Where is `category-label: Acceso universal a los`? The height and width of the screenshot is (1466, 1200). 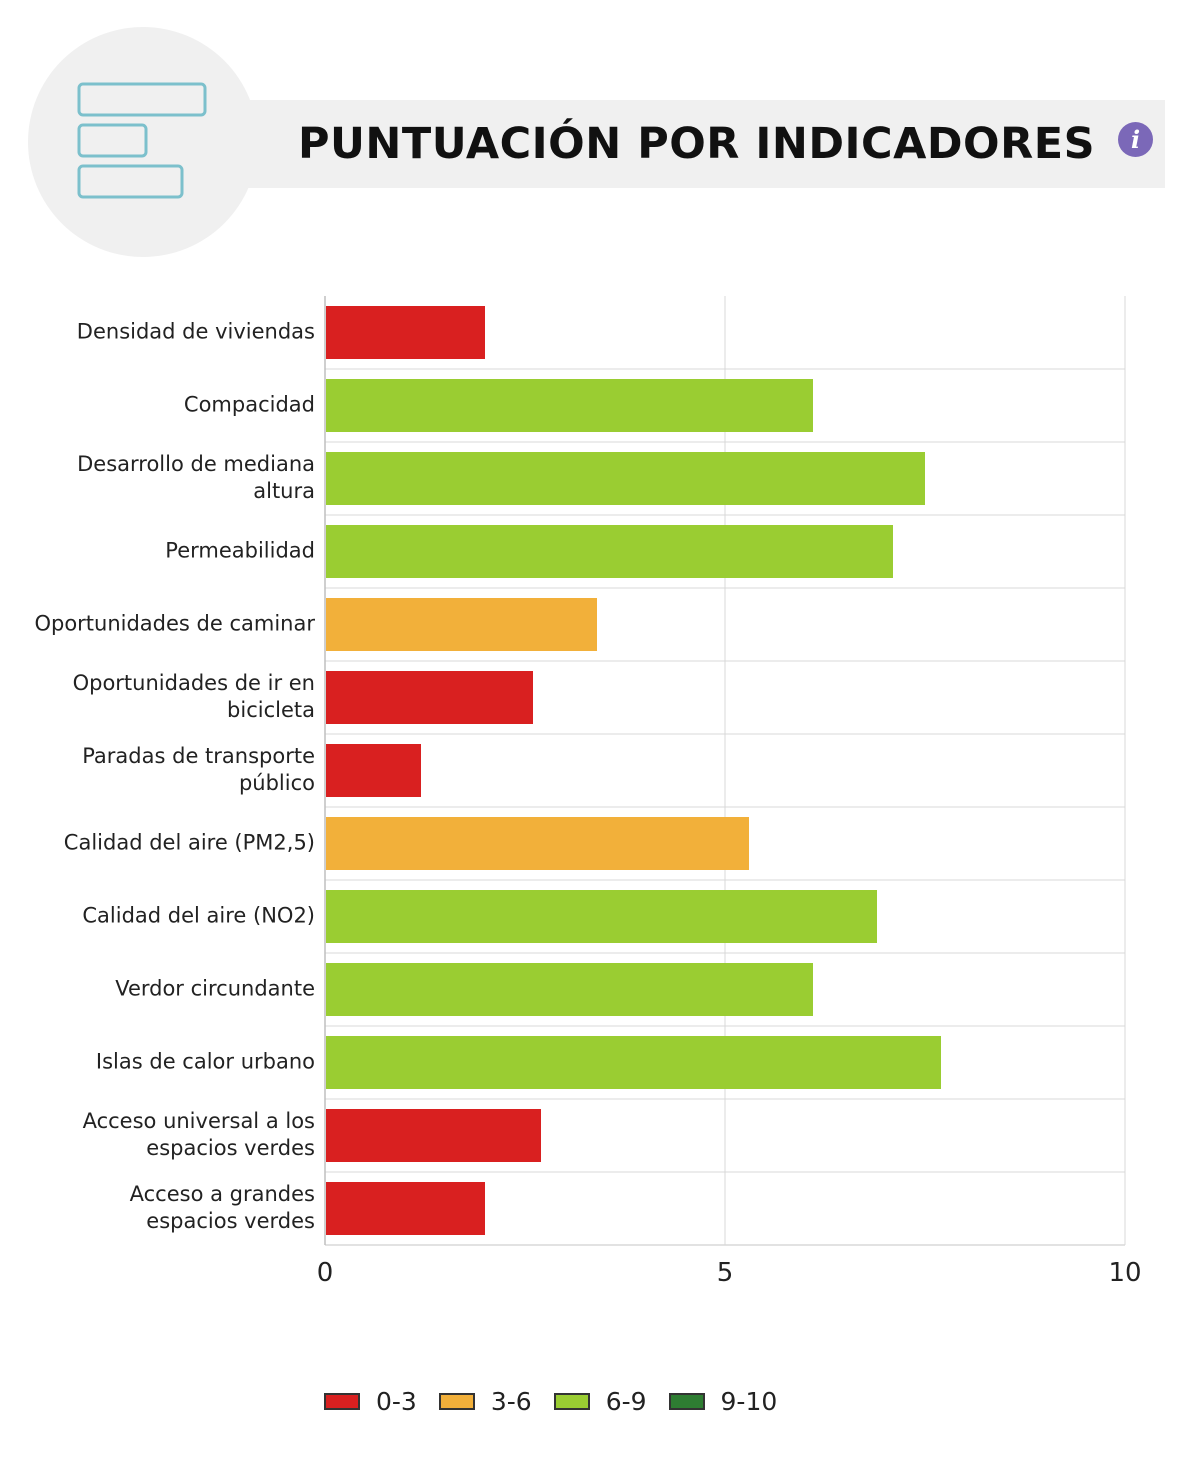 category-label: Acceso universal a los is located at coordinates (199, 1121).